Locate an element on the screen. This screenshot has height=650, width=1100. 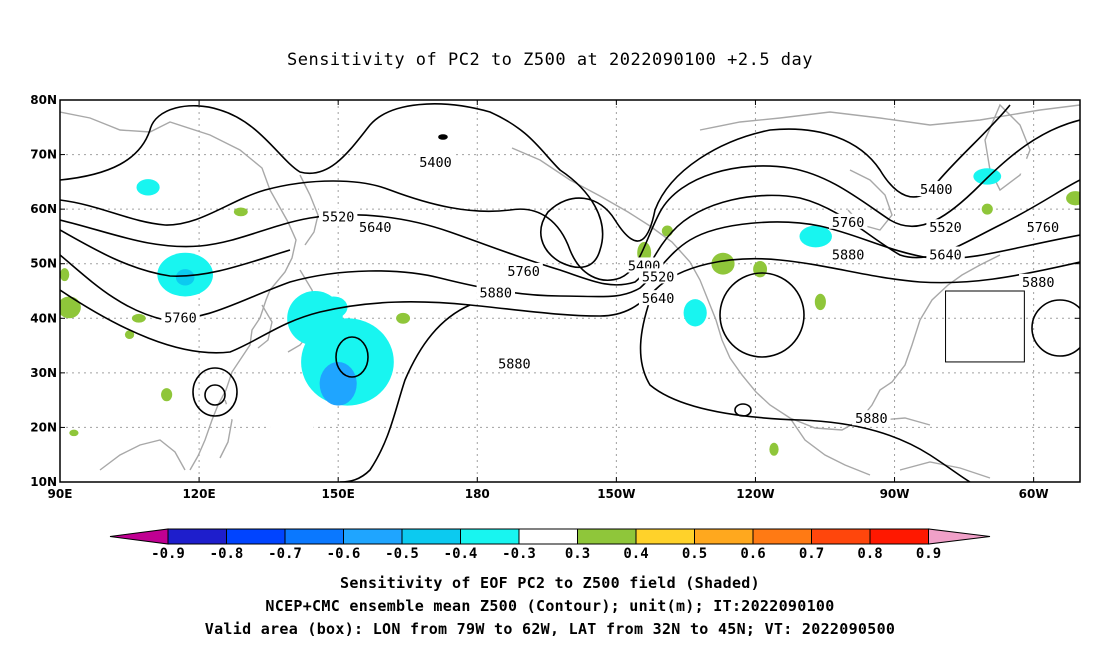
lat-label-7: 10N is located at coordinates (43, 482).